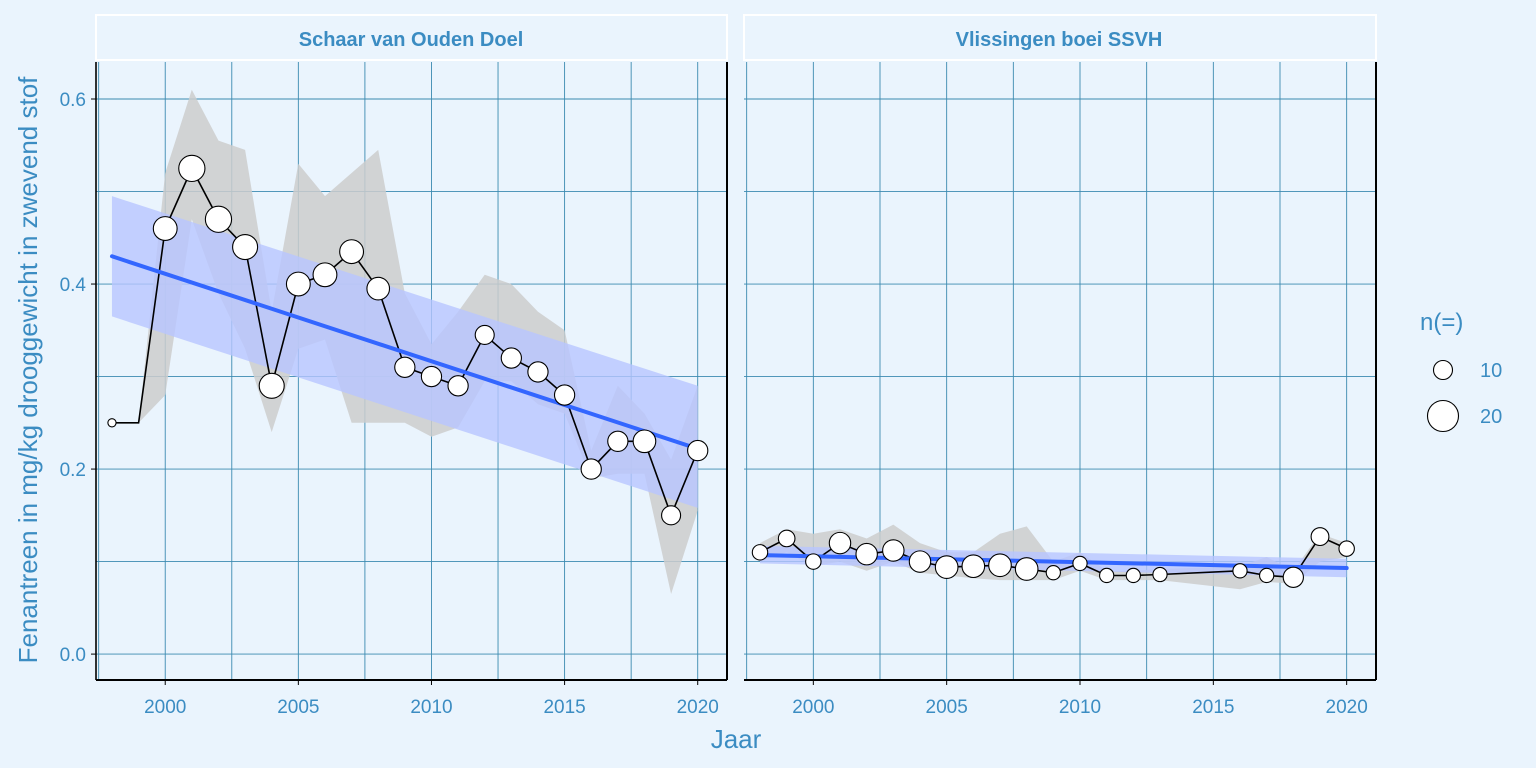 Image resolution: width=1536 pixels, height=768 pixels. I want to click on panel-title-1: Schaar van Ouden Doel, so click(411, 40).